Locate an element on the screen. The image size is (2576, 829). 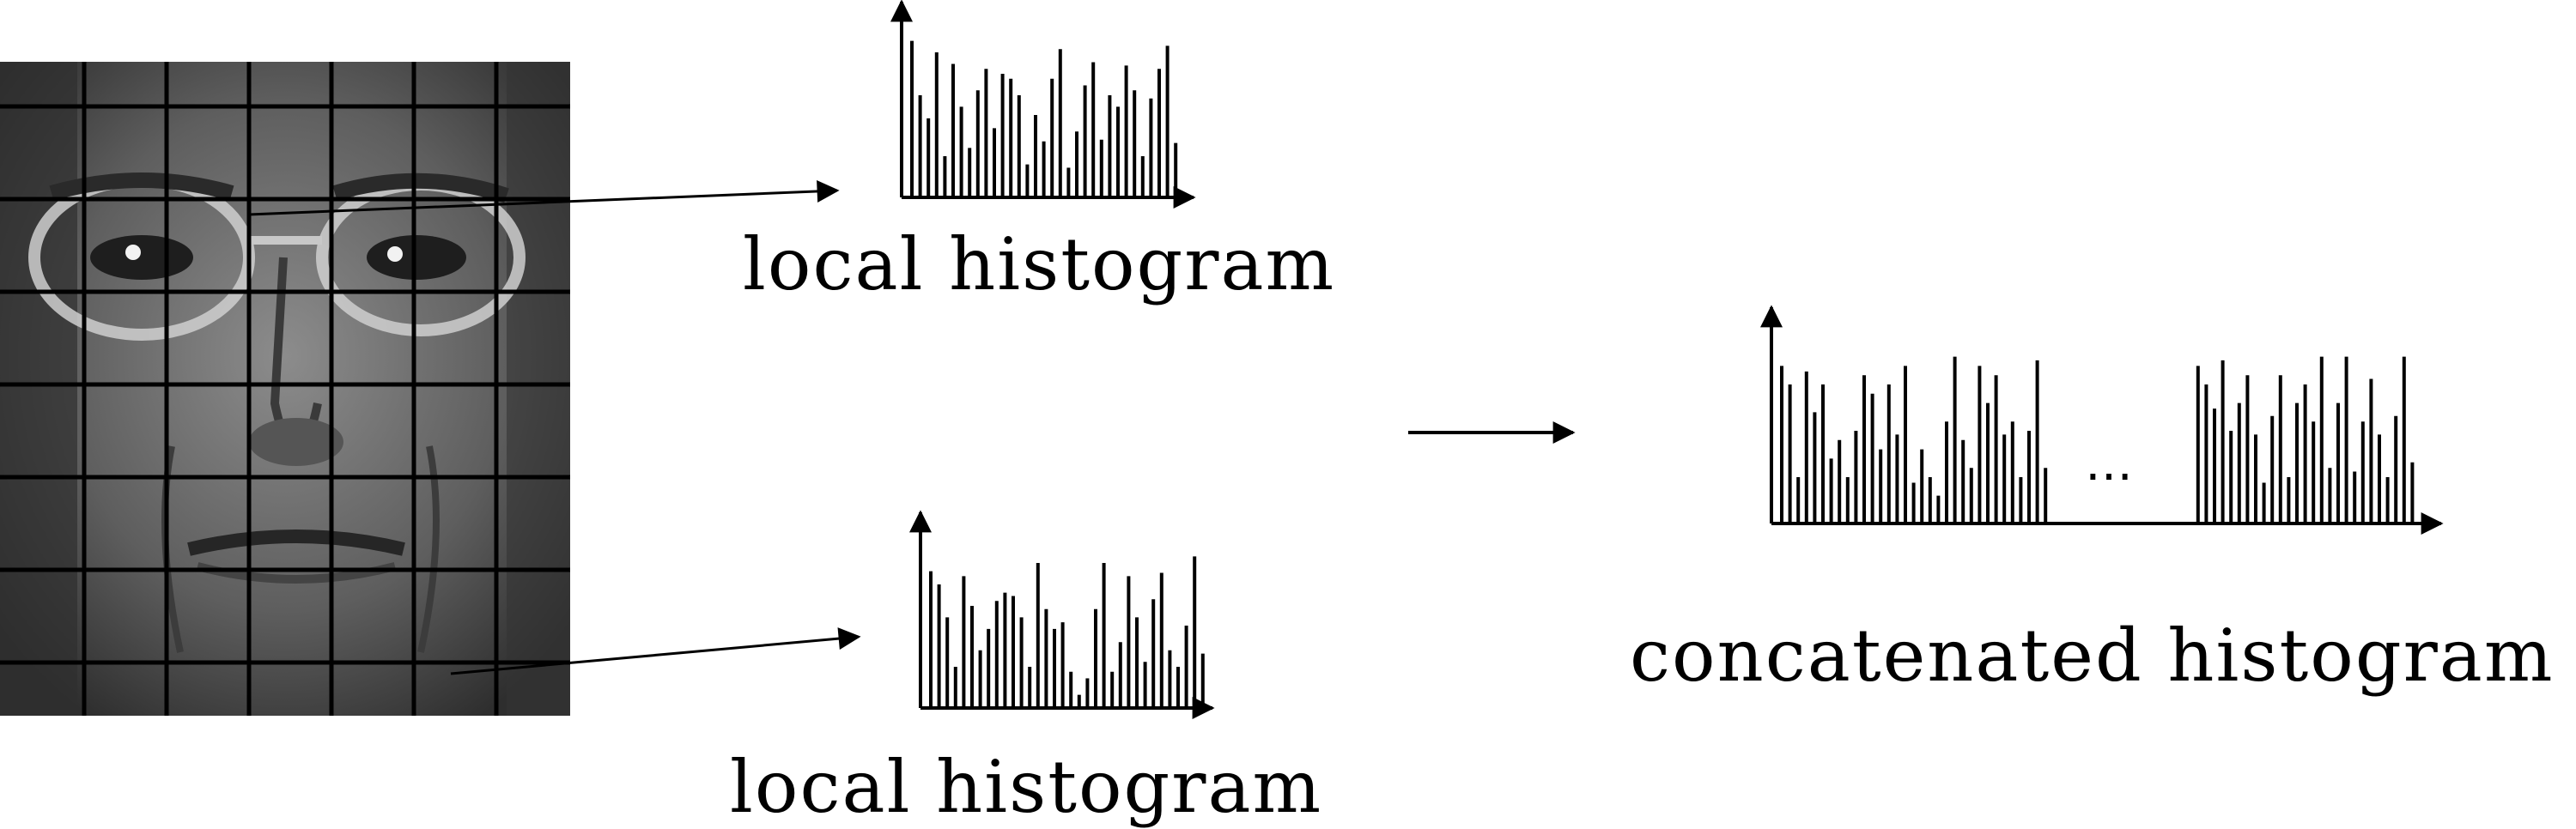
local-histogram-bottom-label: local histogram is located at coordinates (1027, 787).